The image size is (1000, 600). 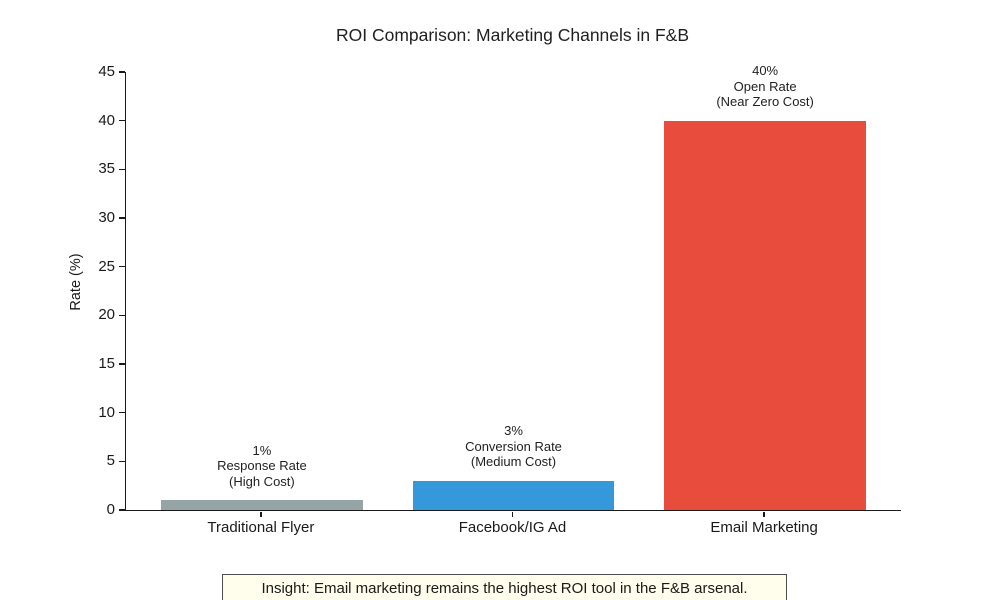 I want to click on annotation-line: (High Cost), so click(x=262, y=481).